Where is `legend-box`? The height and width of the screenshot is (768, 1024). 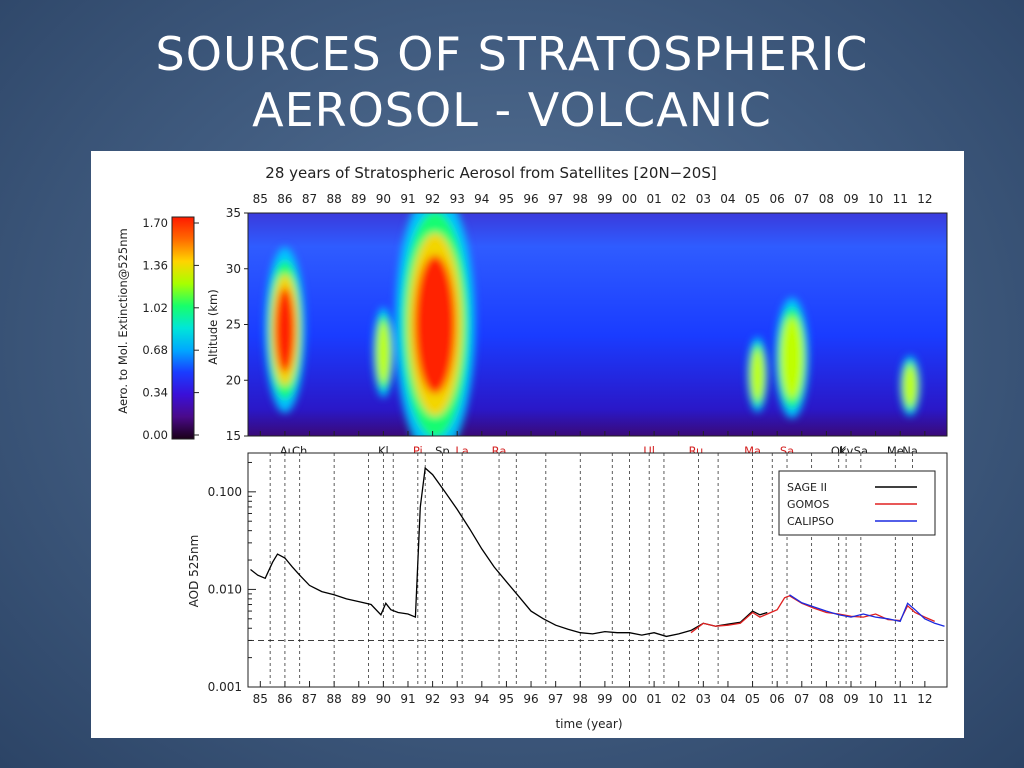
legend-box is located at coordinates (857, 503).